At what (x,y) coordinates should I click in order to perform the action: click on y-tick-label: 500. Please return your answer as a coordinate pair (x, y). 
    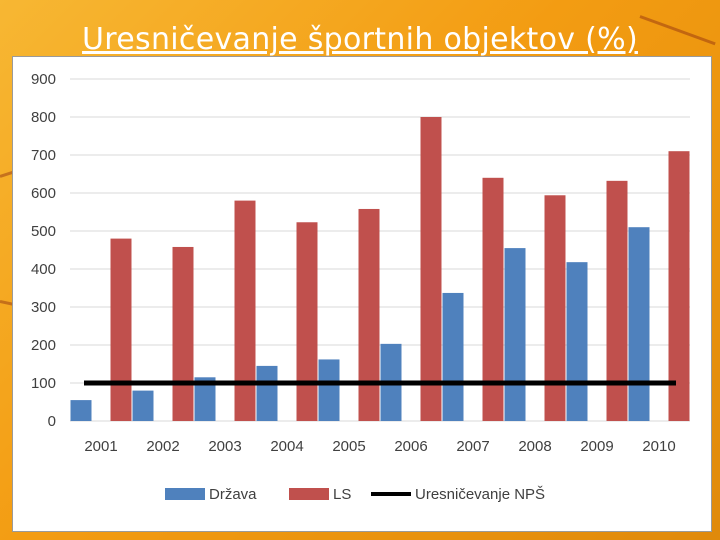
    Looking at the image, I should click on (43, 231).